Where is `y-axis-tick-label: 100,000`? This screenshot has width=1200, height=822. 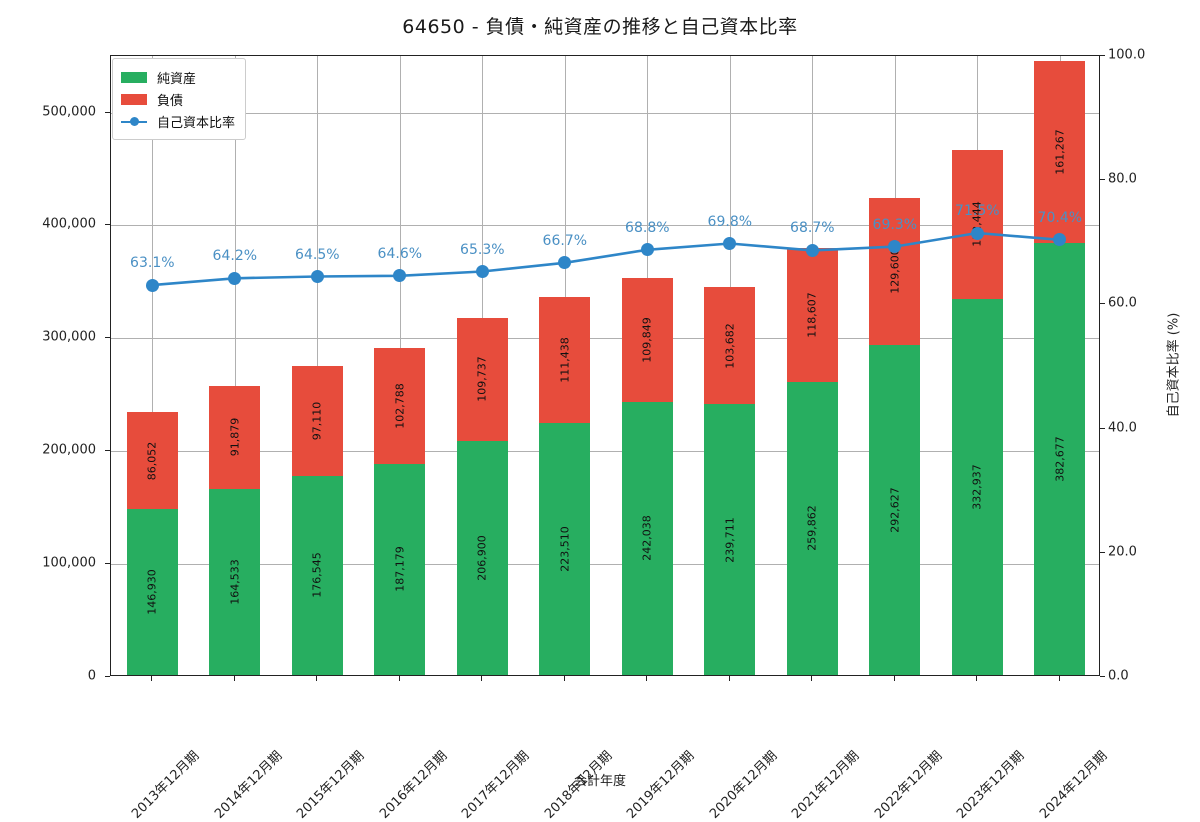 y-axis-tick-label: 100,000 is located at coordinates (69, 563).